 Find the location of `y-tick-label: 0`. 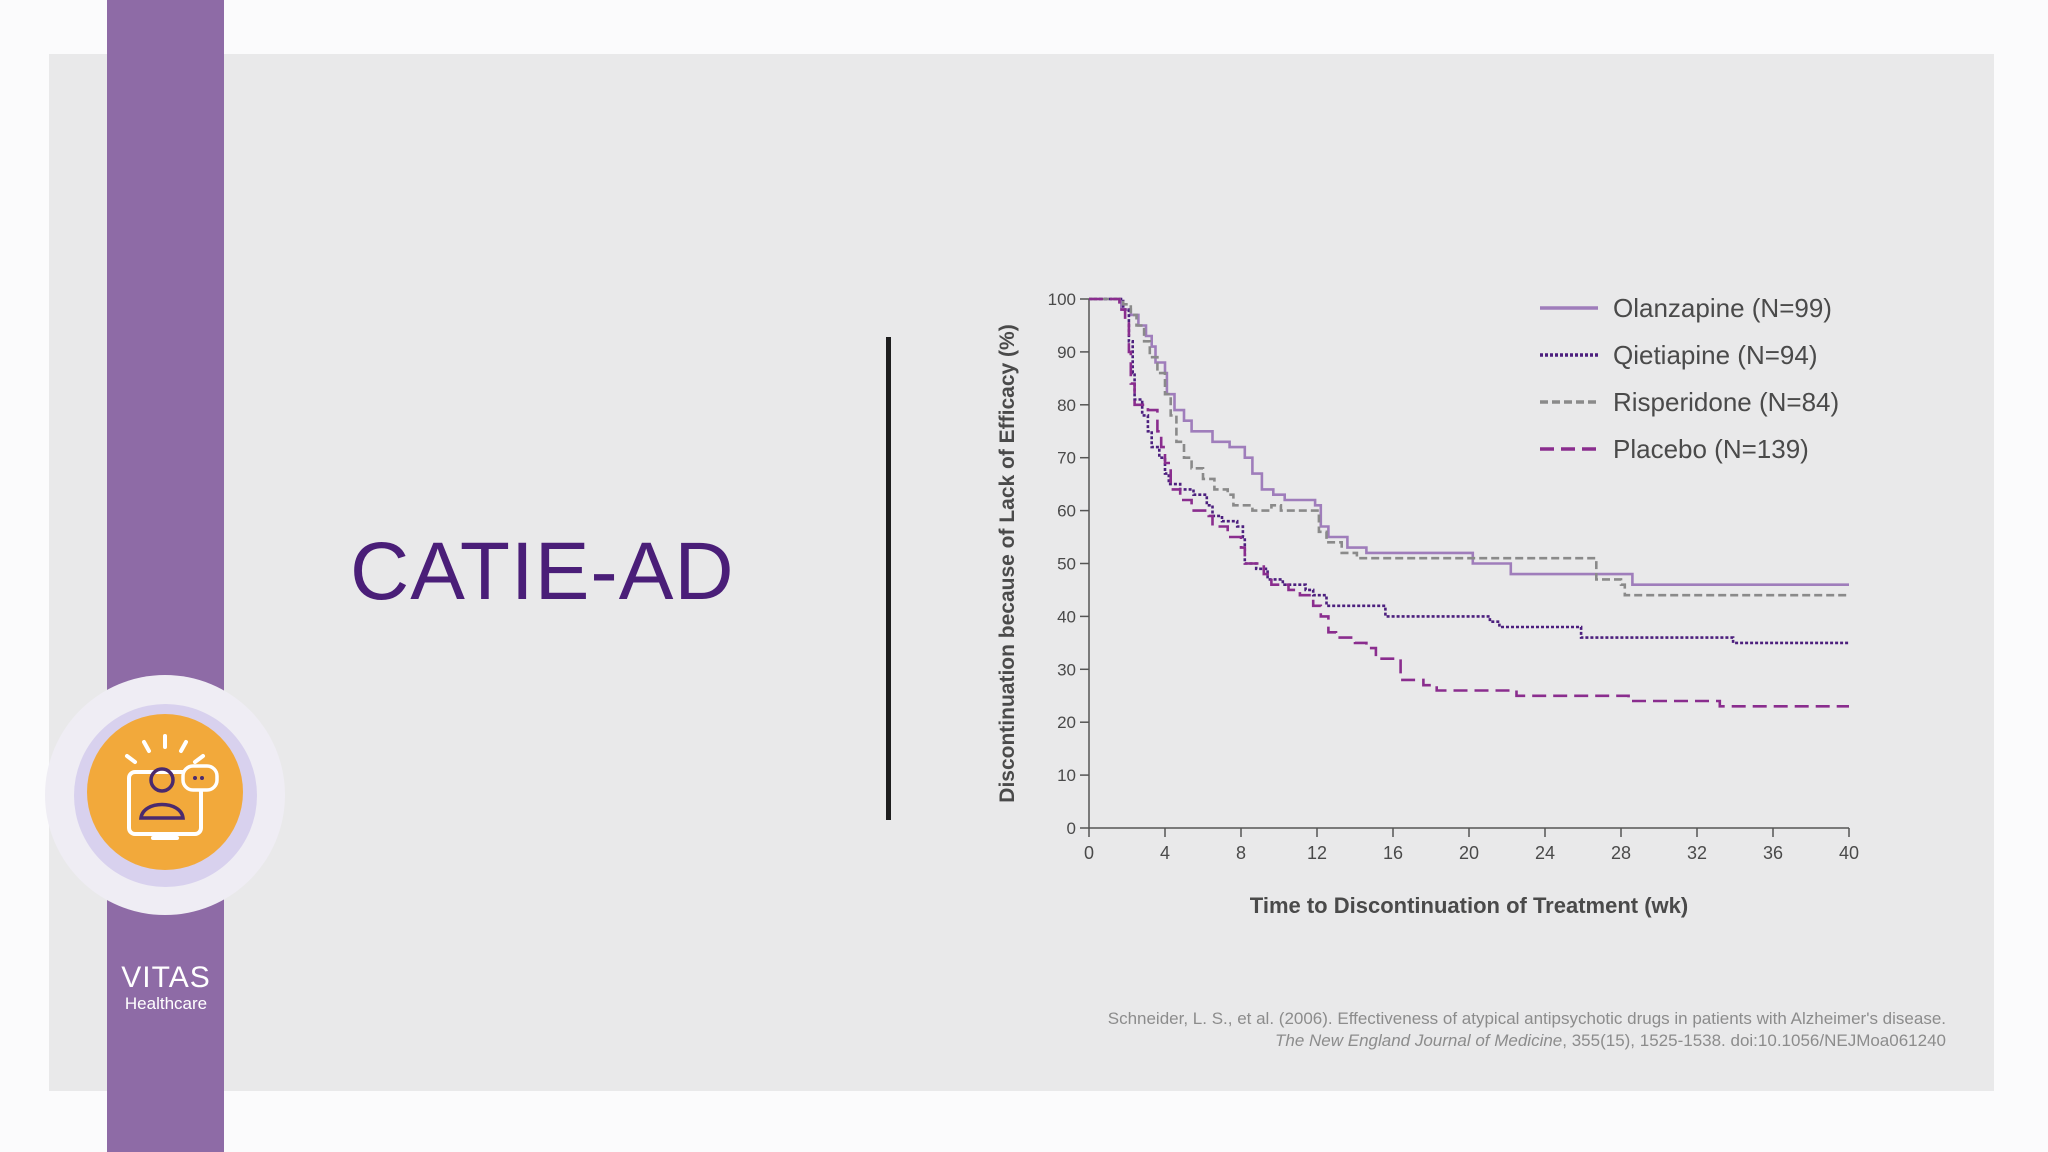

y-tick-label: 0 is located at coordinates (1071, 828).